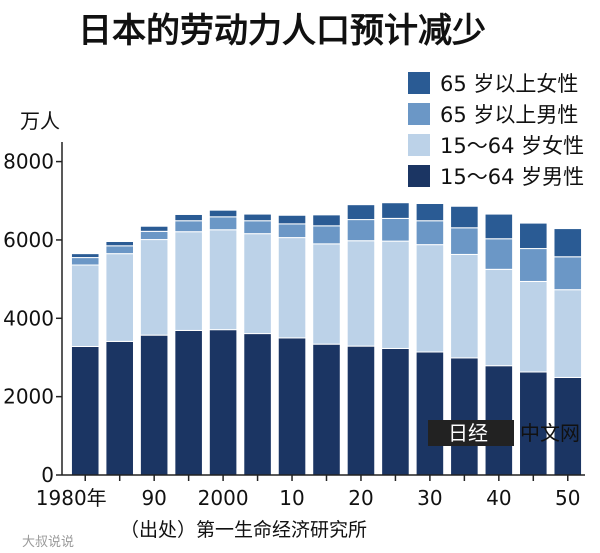 This screenshot has width=600, height=553. I want to click on legend-label: 15～64 岁女性, so click(512, 146).